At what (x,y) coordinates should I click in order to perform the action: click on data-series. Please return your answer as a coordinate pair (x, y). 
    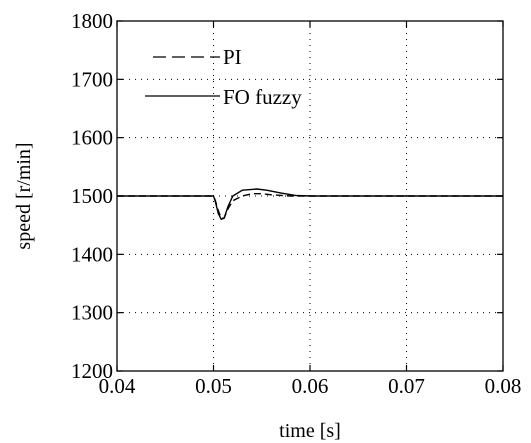
    Looking at the image, I should click on (310, 204).